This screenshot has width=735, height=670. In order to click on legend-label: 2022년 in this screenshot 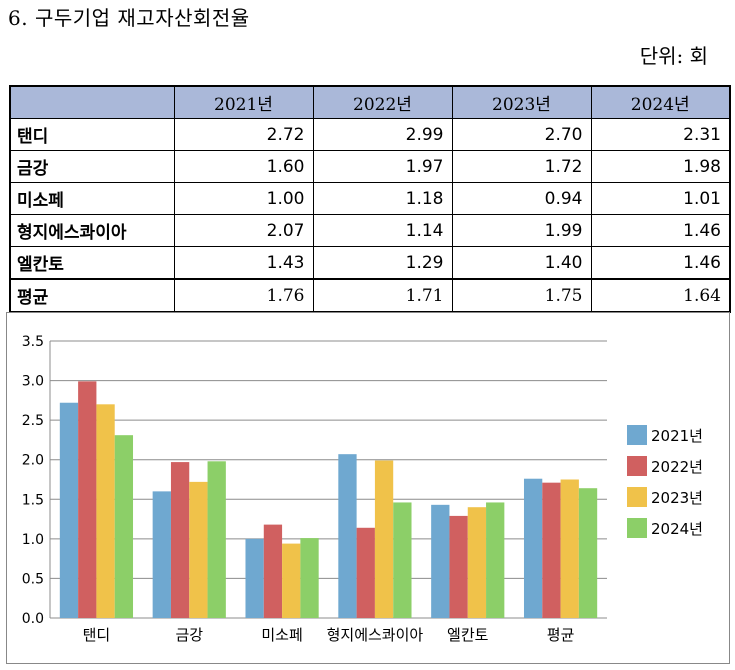, I will do `click(677, 467)`.